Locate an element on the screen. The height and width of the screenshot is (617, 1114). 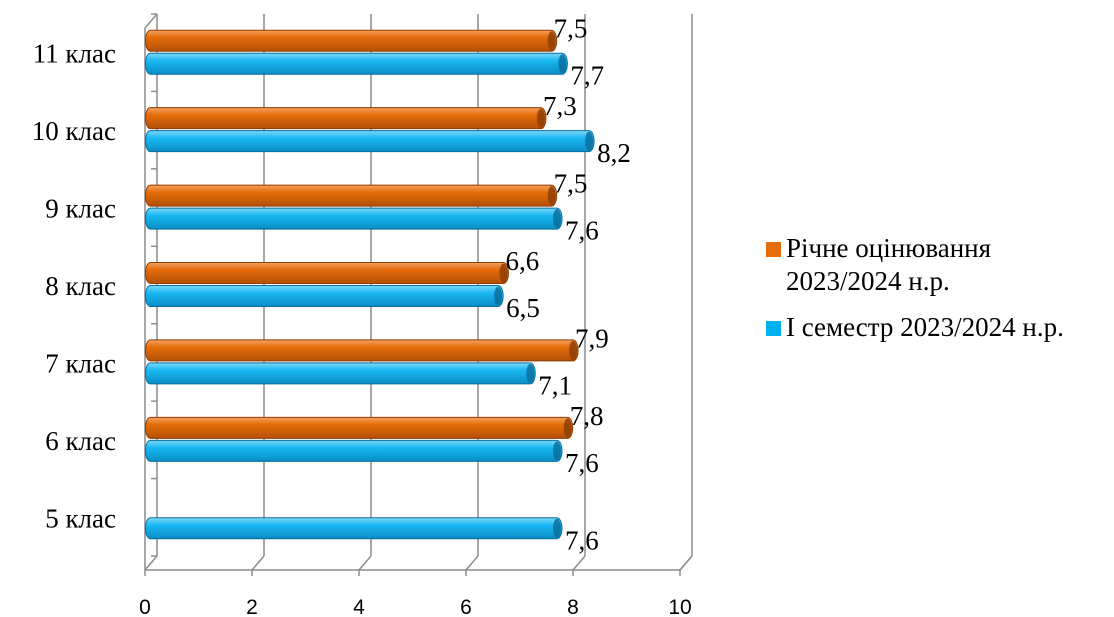
category-label: 7 клас is located at coordinates (80, 363).